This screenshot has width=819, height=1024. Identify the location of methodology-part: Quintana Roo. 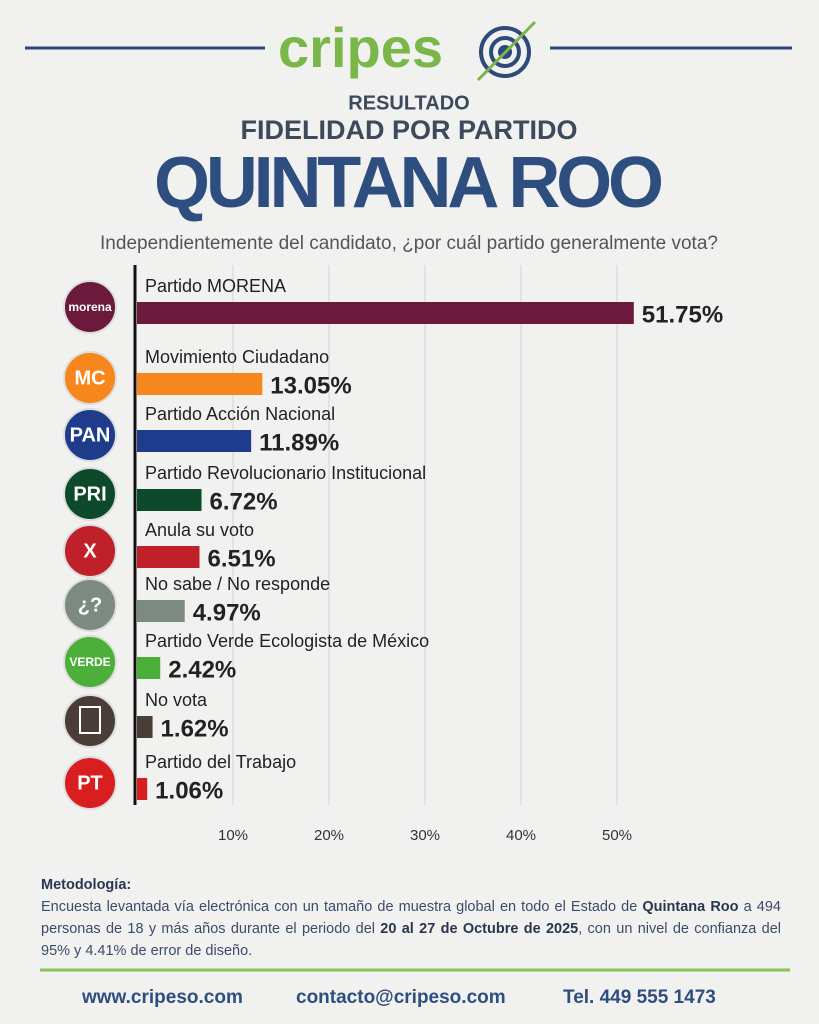
(690, 907).